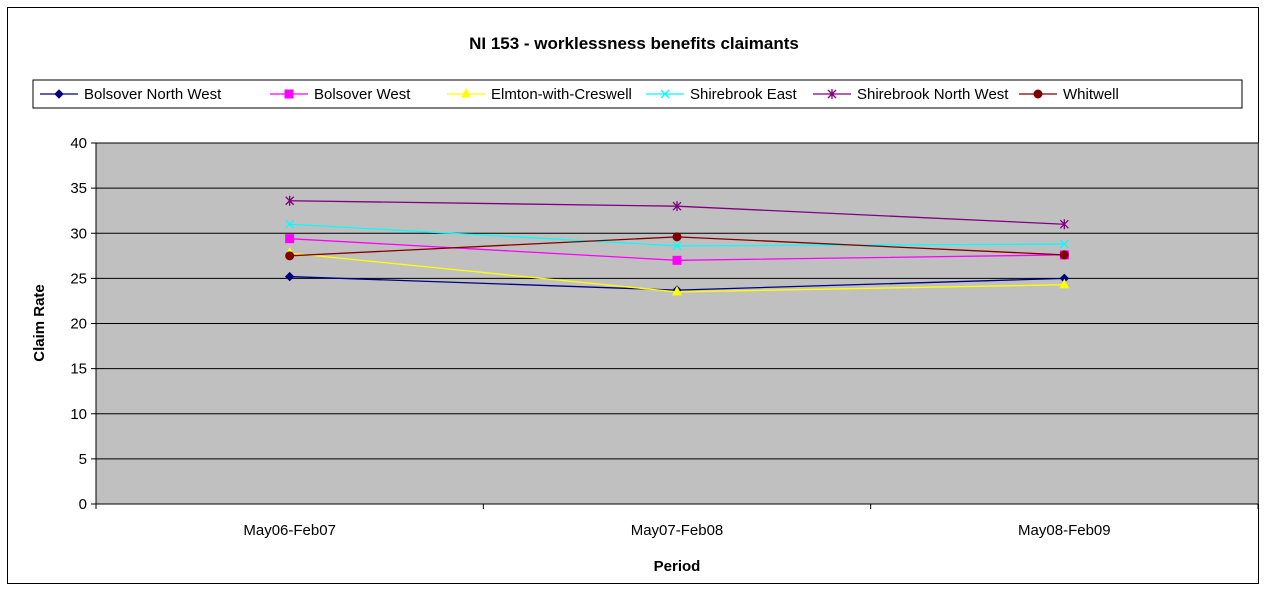 The image size is (1268, 592). I want to click on chart-title: NI 153 - worklessness benefits claimants, so click(634, 43).